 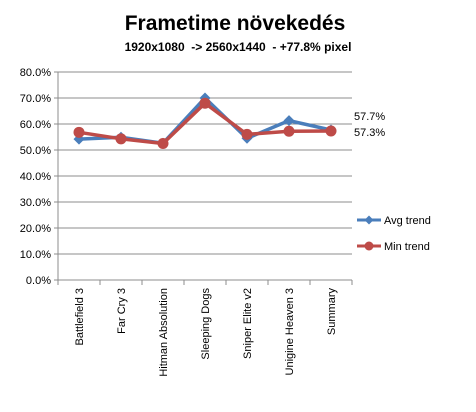 I want to click on y-tick-label: 10.0%, so click(x=35, y=255).